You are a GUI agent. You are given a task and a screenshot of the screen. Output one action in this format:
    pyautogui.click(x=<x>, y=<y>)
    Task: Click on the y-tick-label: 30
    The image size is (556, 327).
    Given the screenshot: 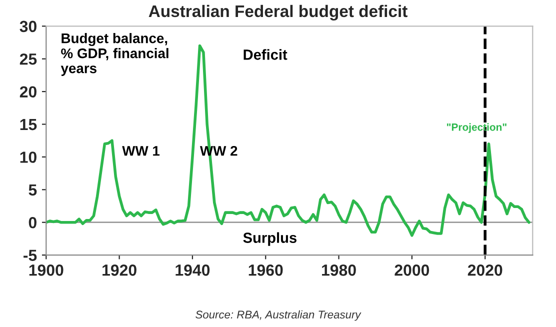 What is the action you would take?
    pyautogui.click(x=28, y=26)
    